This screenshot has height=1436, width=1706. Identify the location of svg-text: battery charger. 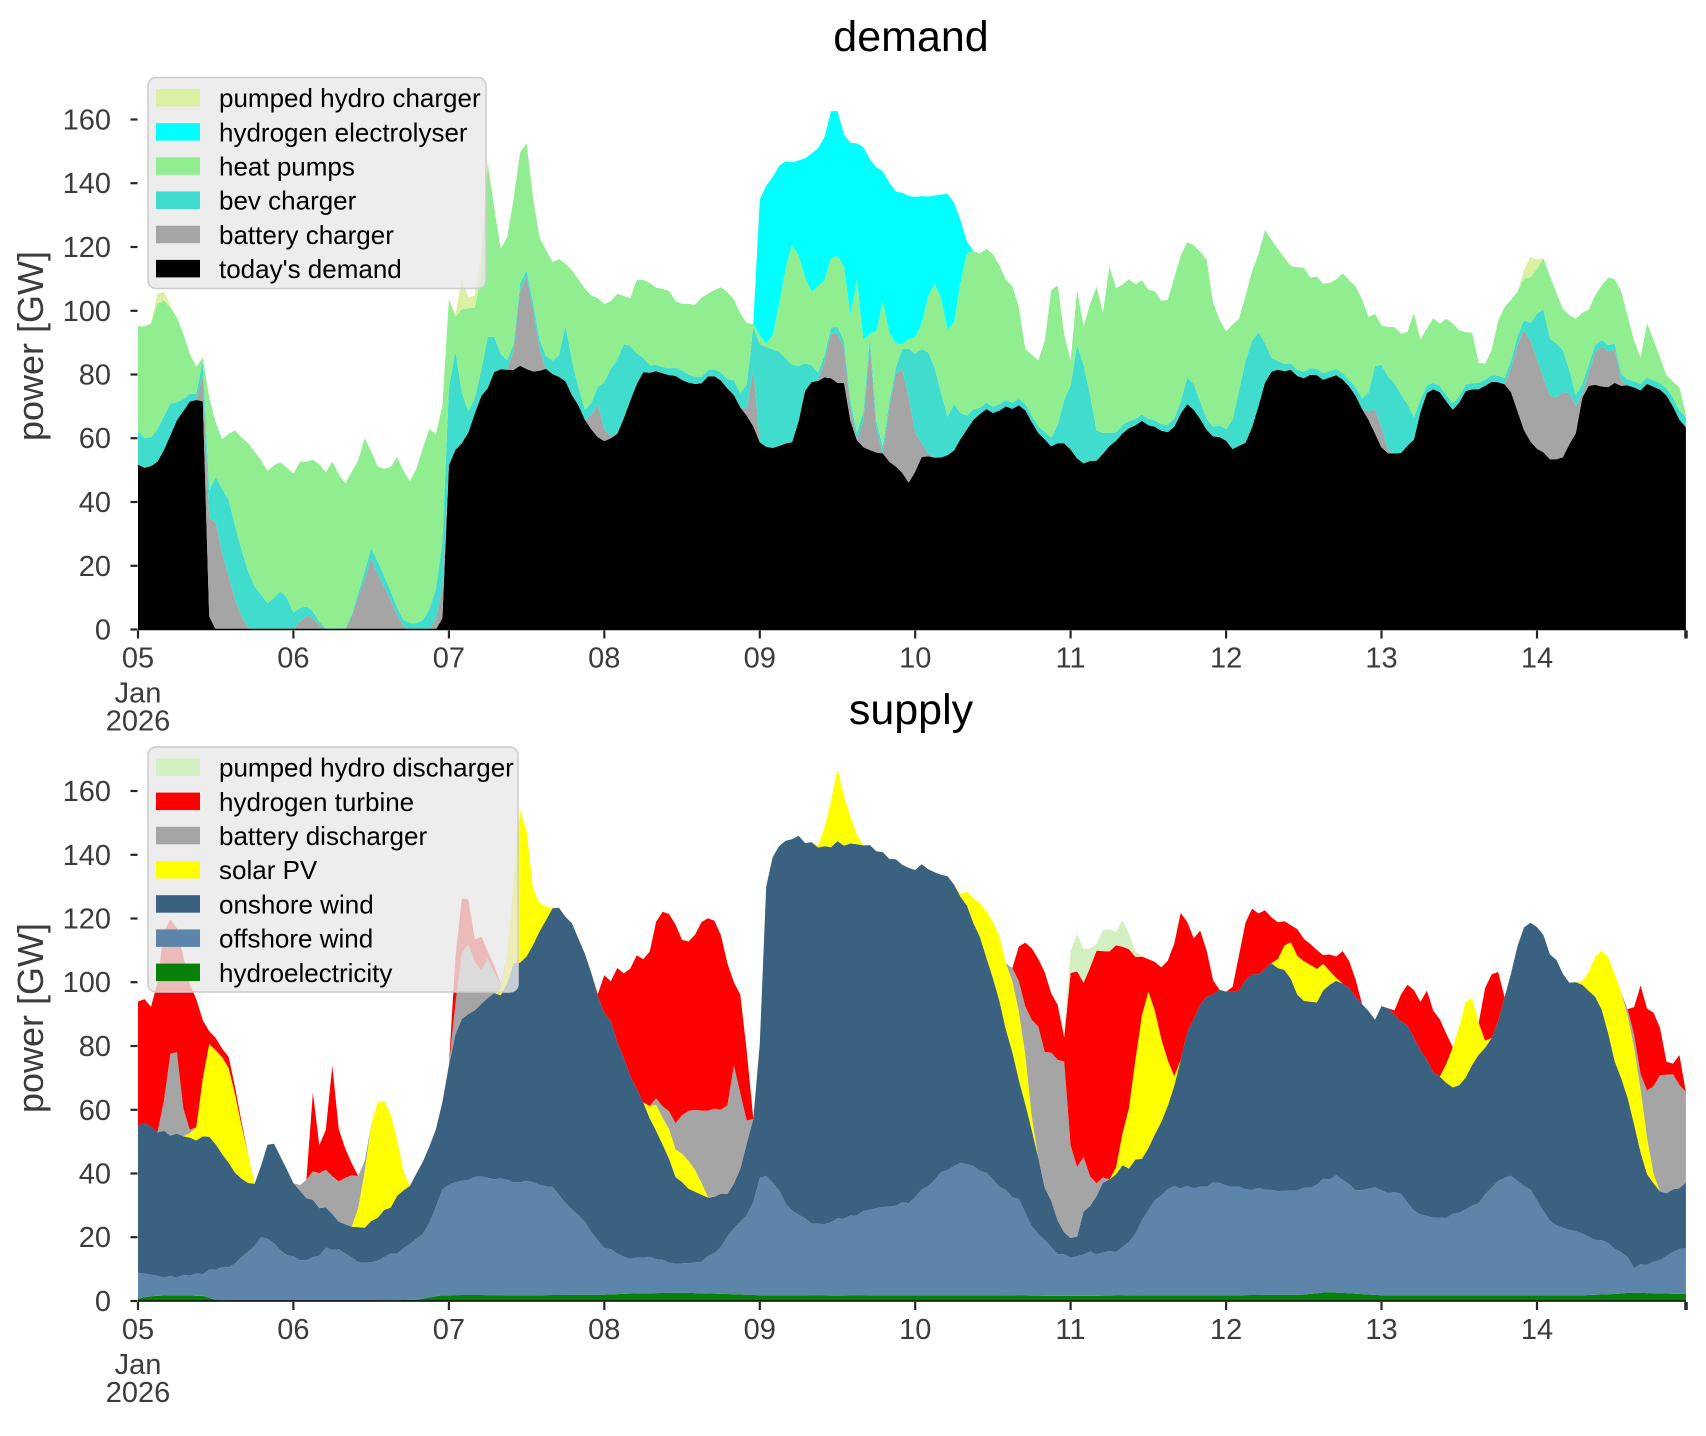
(306, 235).